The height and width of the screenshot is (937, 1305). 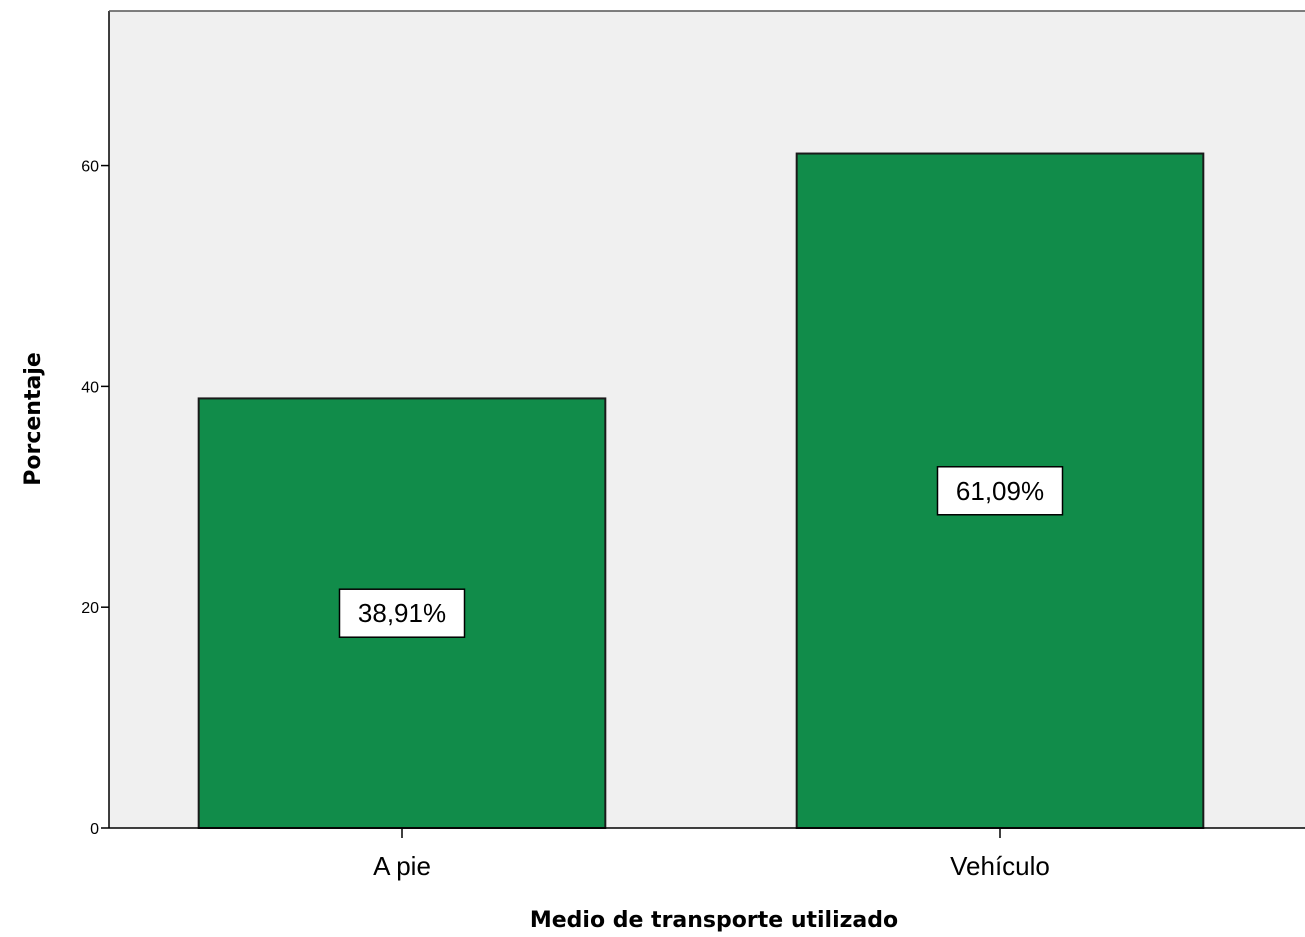 I want to click on y-axis-title: Porcentaje, so click(x=33, y=419).